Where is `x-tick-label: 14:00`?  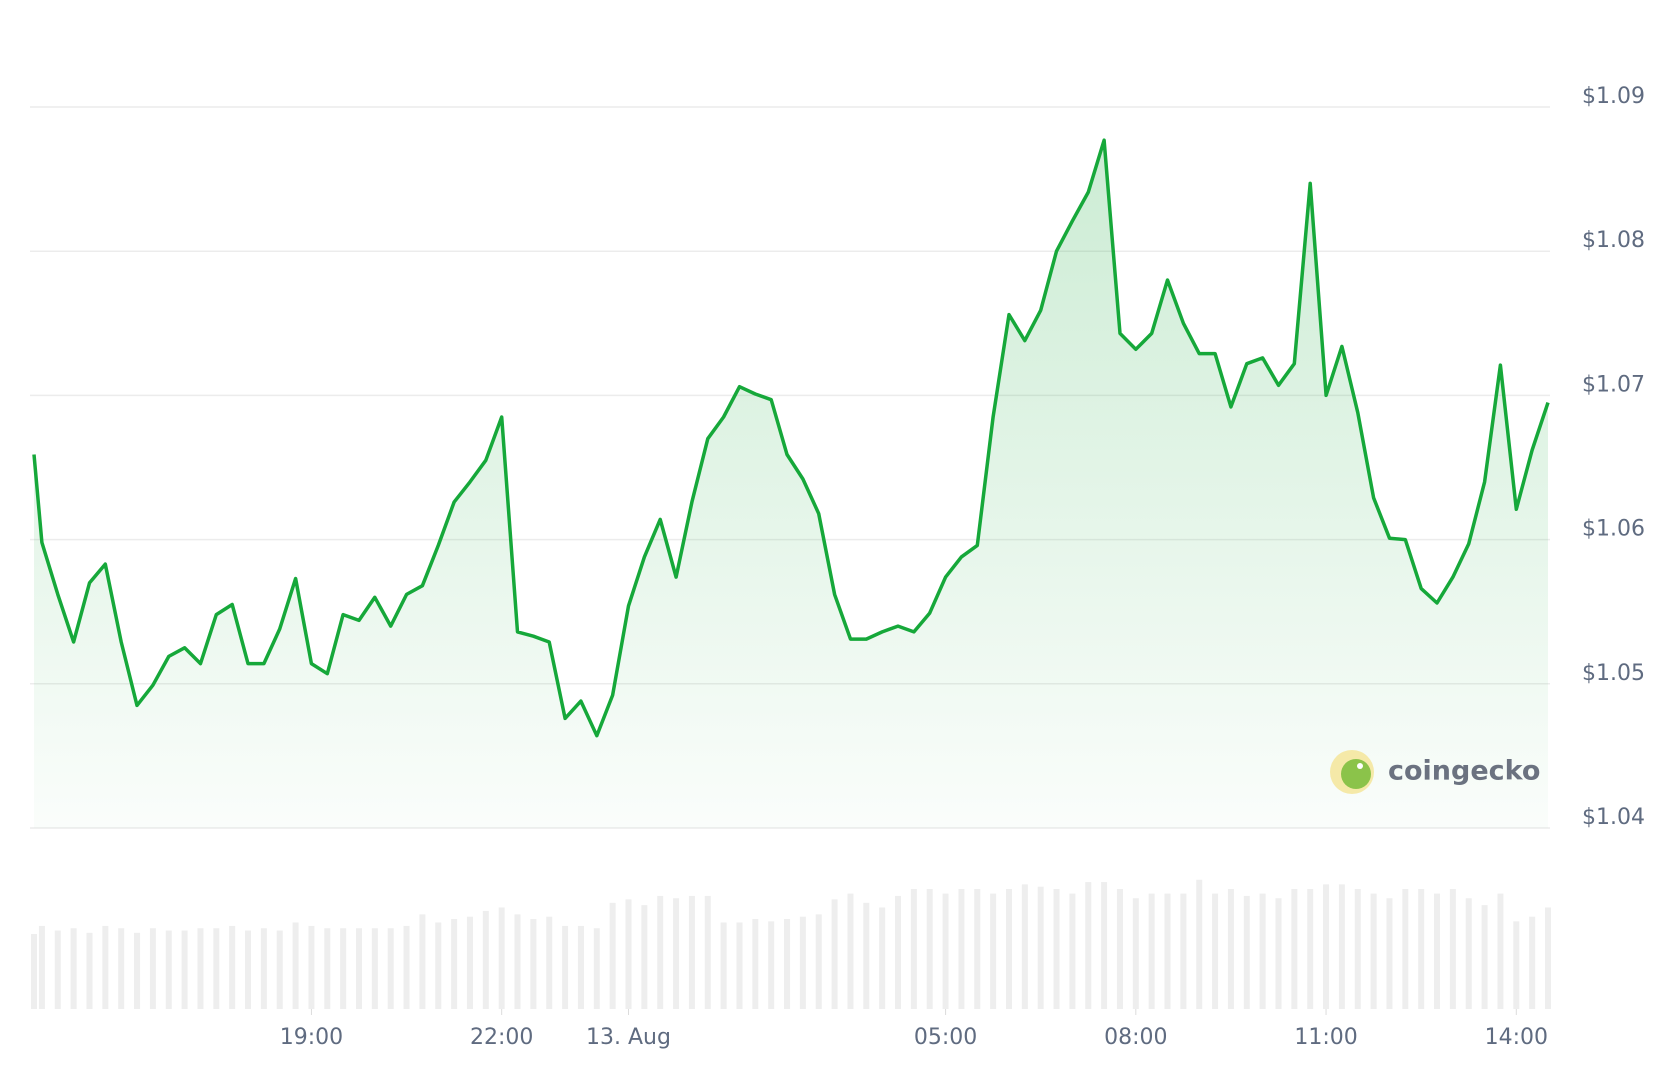
x-tick-label: 14:00 is located at coordinates (1516, 1037).